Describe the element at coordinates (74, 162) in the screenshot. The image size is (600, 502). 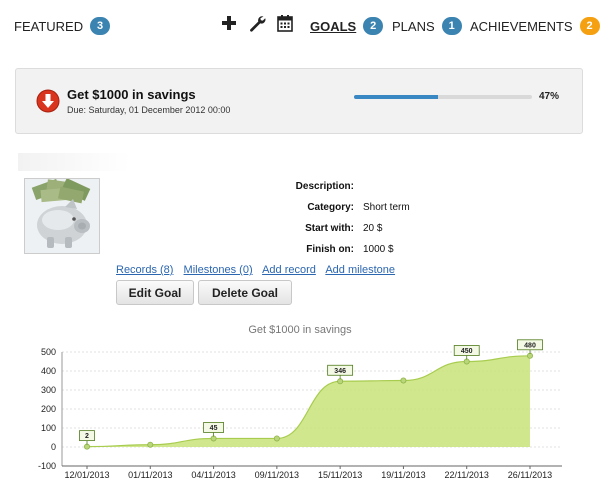
I see `section-divider` at that location.